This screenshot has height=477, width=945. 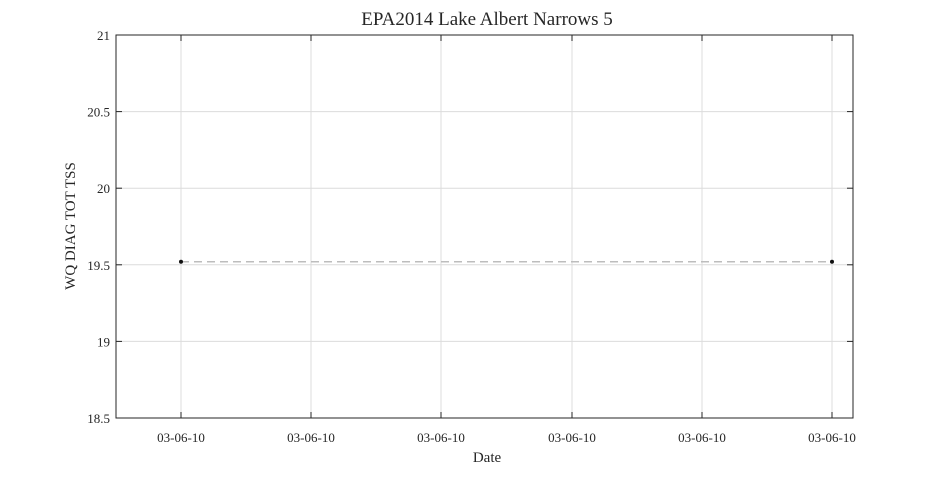 What do you see at coordinates (487, 19) in the screenshot?
I see `chart-title: EPA2014 Lake Albert Narrows 5` at bounding box center [487, 19].